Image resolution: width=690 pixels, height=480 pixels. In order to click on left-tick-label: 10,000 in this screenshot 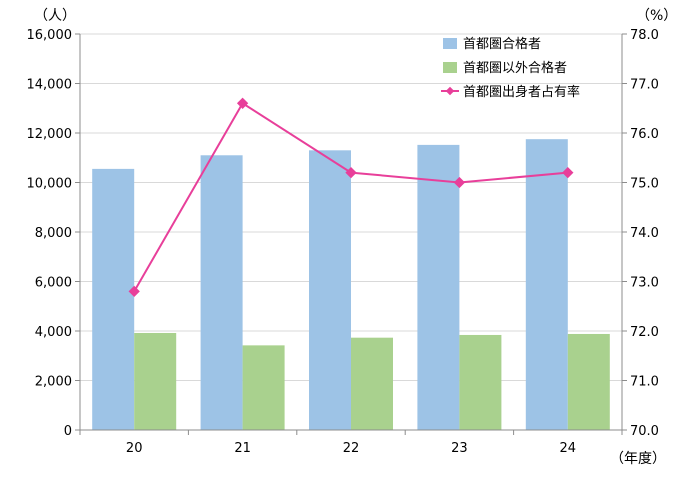, I will do `click(50, 184)`.